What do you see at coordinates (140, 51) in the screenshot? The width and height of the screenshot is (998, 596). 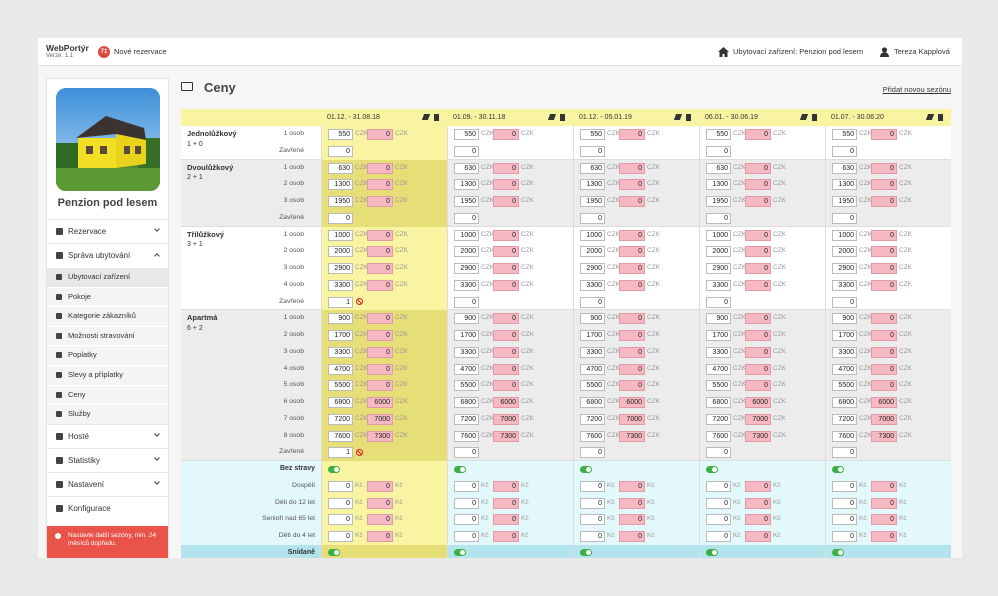 I see `new-reservations-link: Nové rezervace` at bounding box center [140, 51].